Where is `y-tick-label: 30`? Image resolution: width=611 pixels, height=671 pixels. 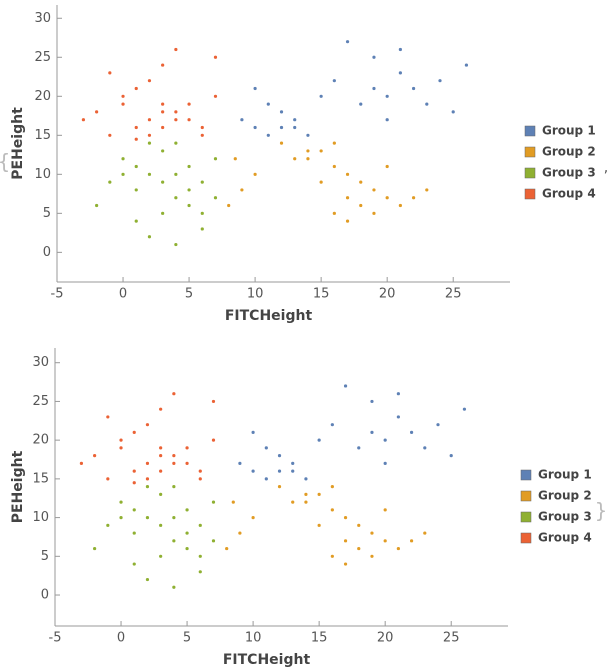
y-tick-label: 30 is located at coordinates (40, 362).